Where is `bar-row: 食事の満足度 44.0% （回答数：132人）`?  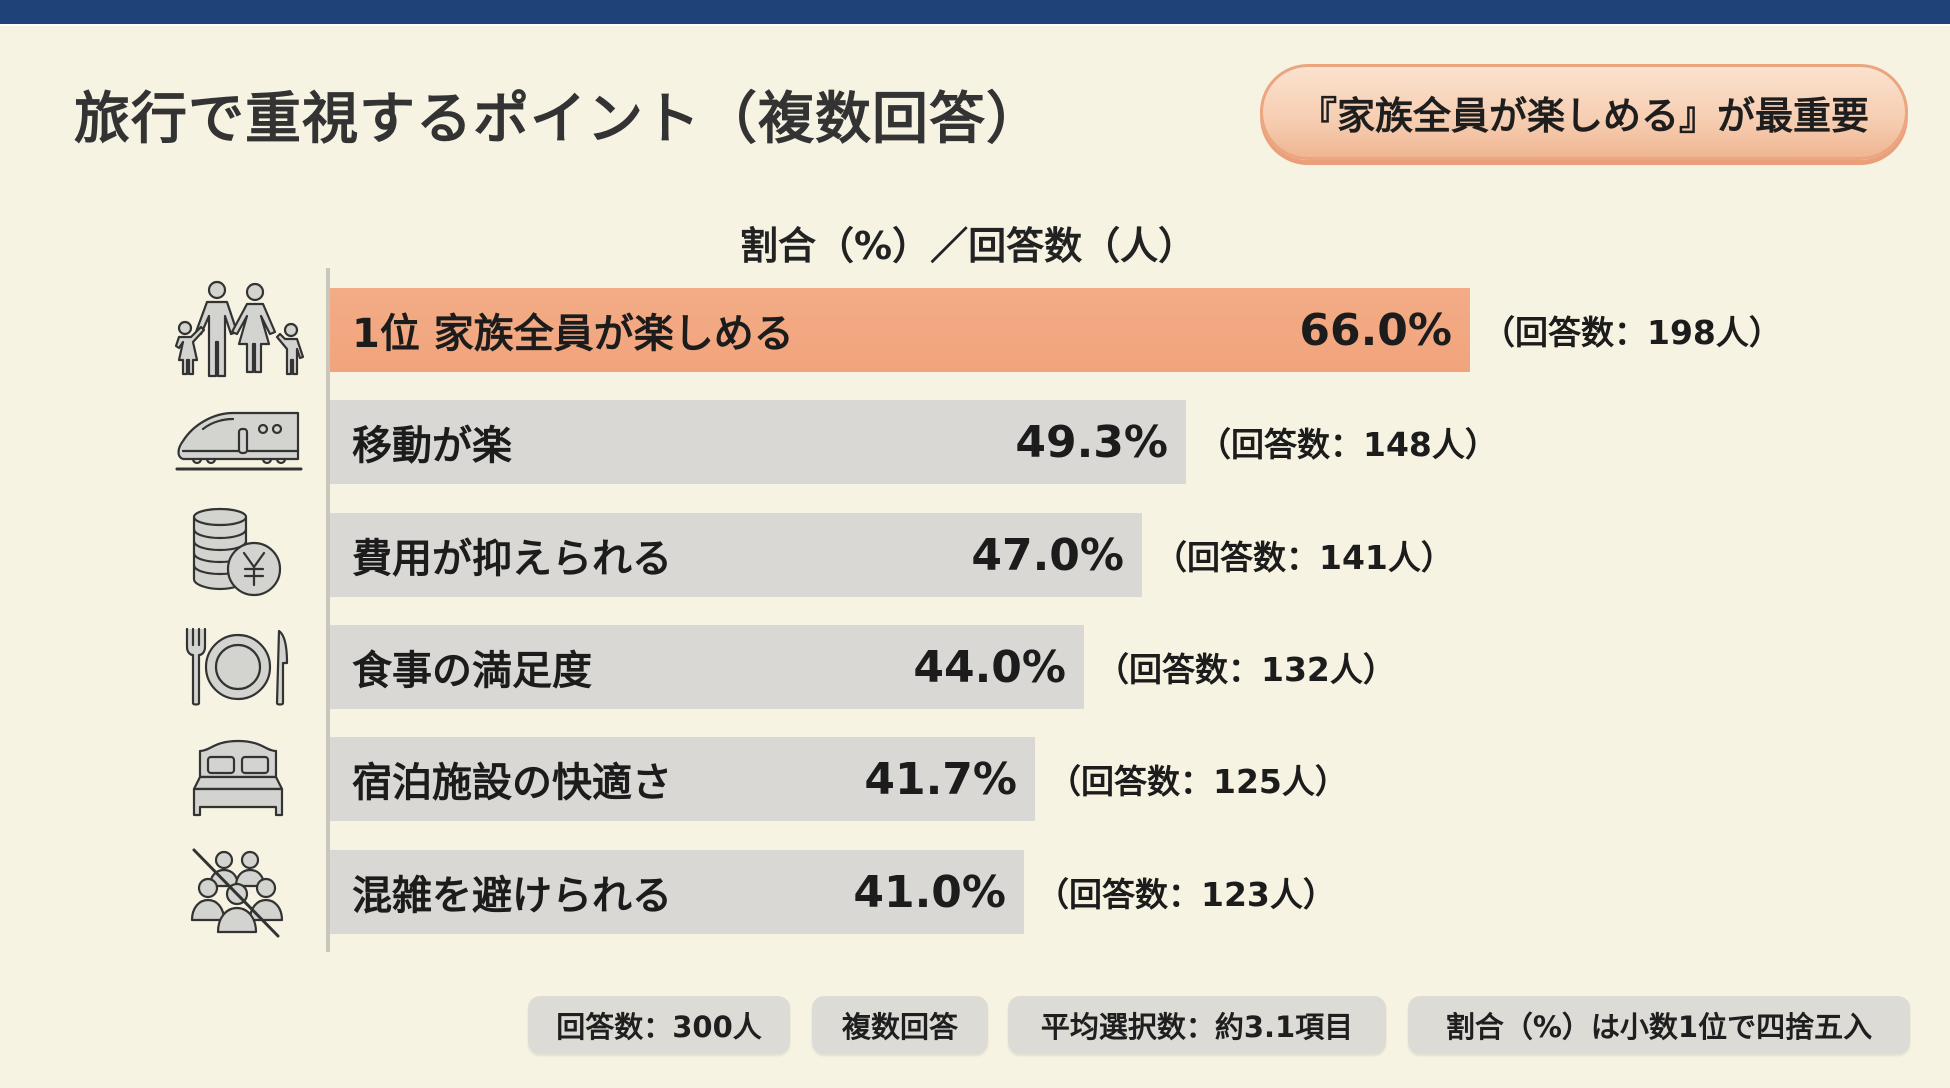 bar-row: 食事の満足度 44.0% （回答数：132人） is located at coordinates (975, 667).